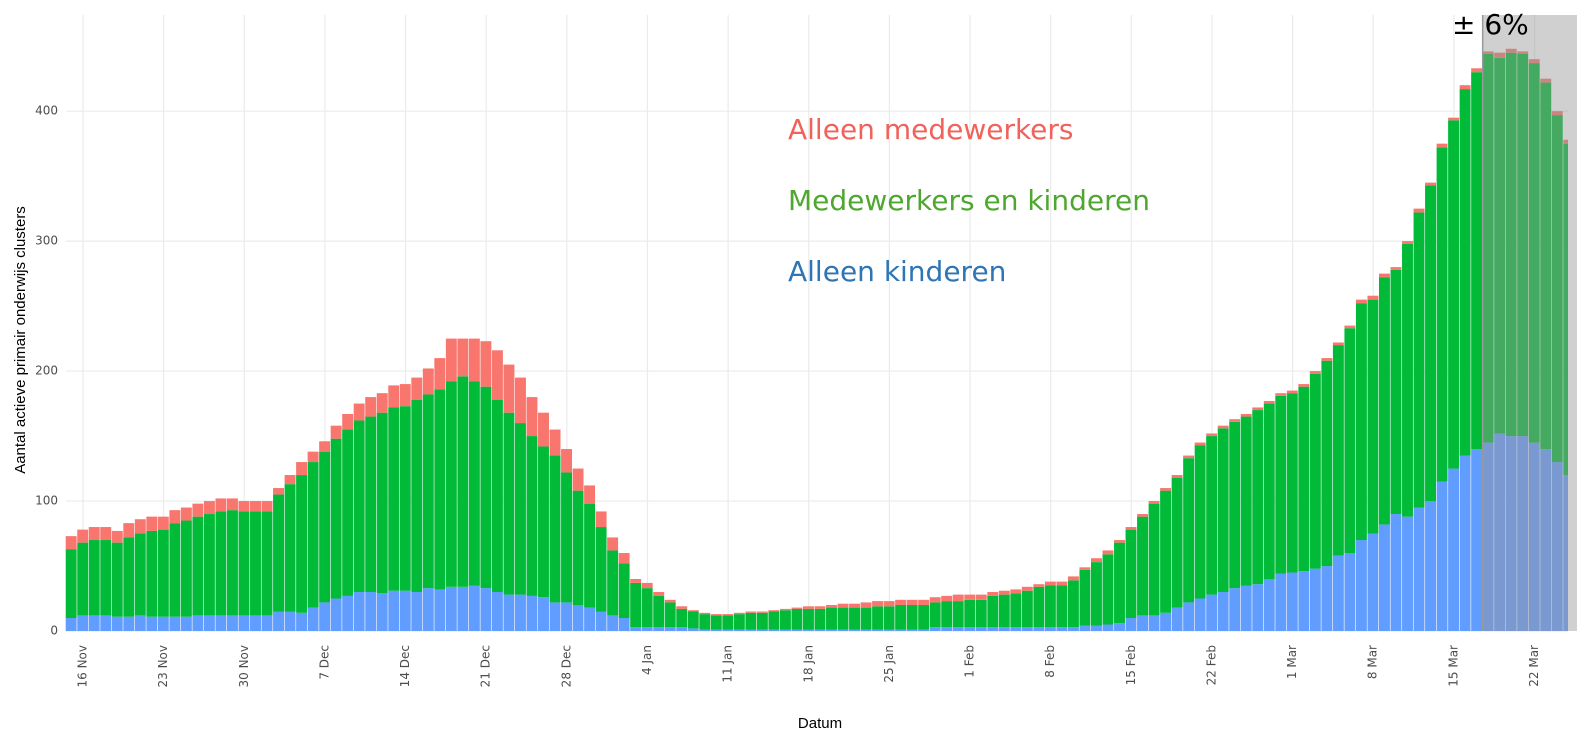  Describe the element at coordinates (970, 661) in the screenshot. I see `x-tick-label: 1 Feb` at that location.